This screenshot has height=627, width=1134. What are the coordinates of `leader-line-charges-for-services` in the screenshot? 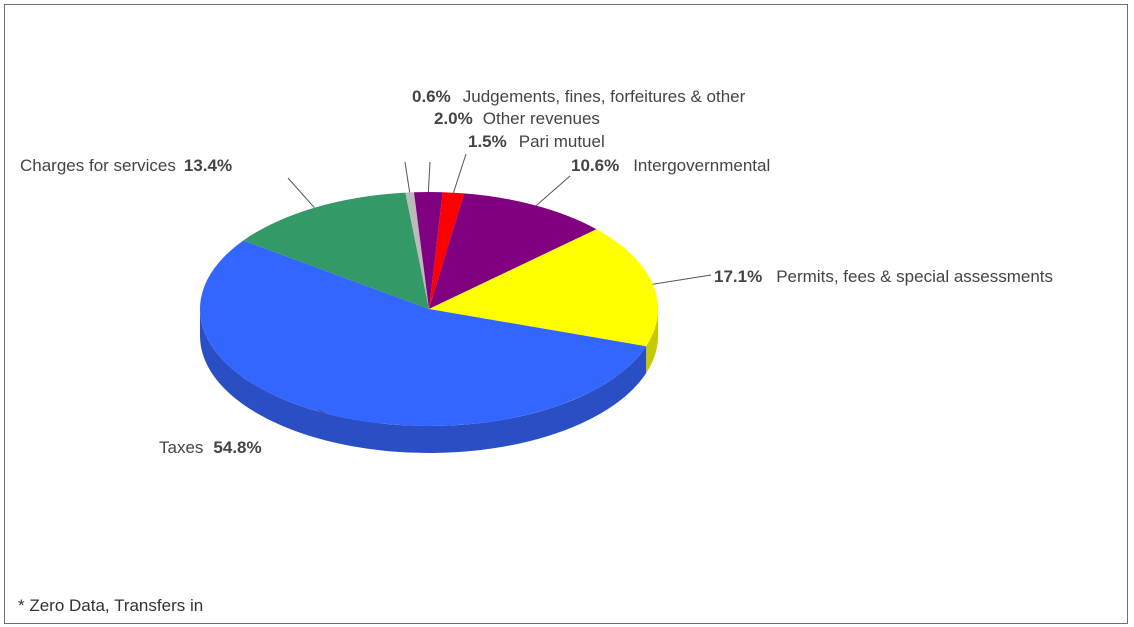 It's located at (301, 193).